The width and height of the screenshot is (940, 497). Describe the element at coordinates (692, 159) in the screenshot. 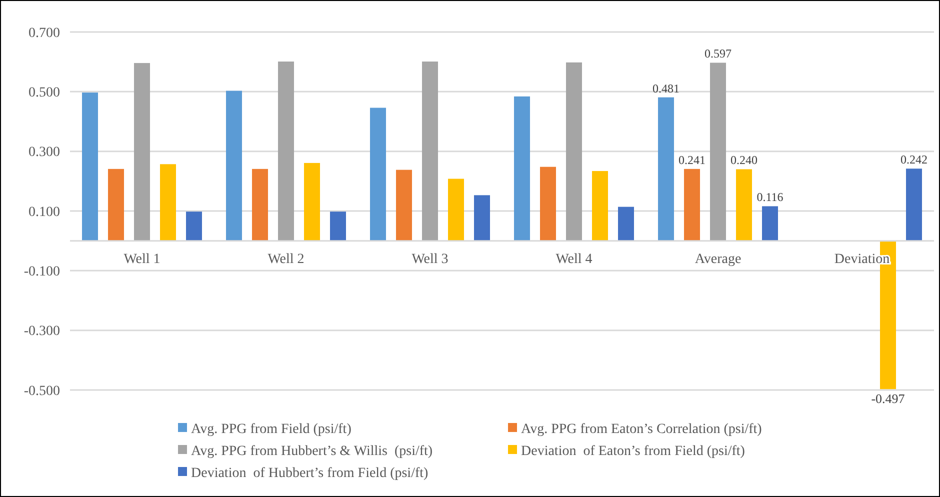

I see `data-label: 0.241` at that location.